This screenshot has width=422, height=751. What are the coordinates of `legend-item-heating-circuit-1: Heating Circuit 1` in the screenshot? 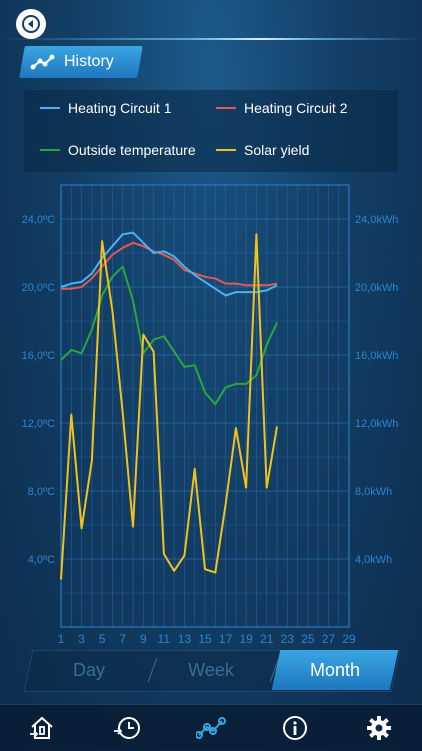 It's located at (106, 108).